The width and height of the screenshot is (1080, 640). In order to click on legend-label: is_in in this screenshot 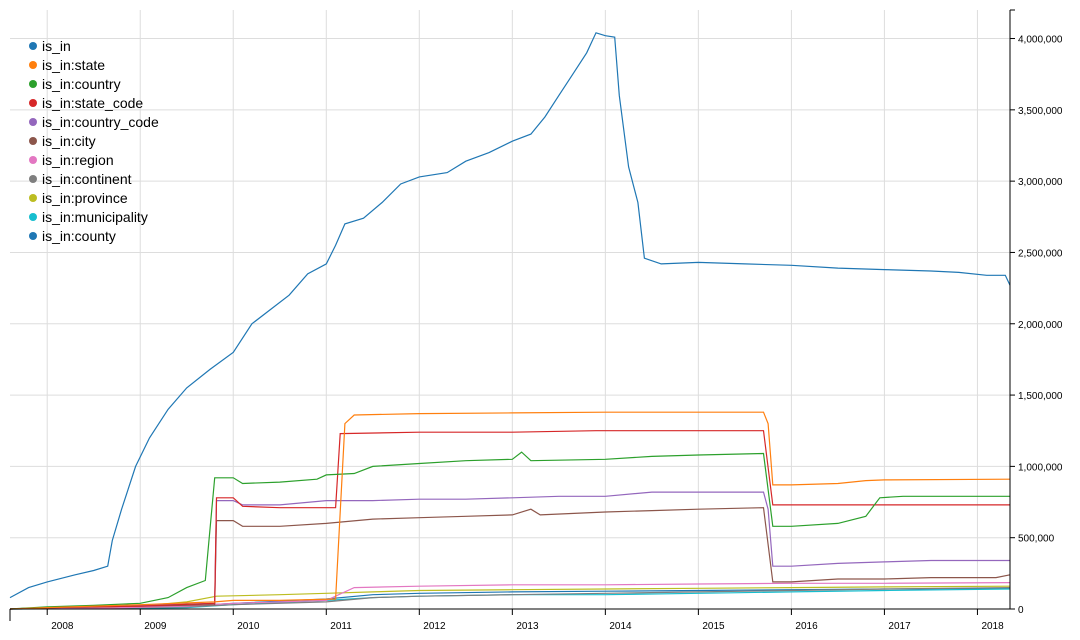, I will do `click(56, 46)`.